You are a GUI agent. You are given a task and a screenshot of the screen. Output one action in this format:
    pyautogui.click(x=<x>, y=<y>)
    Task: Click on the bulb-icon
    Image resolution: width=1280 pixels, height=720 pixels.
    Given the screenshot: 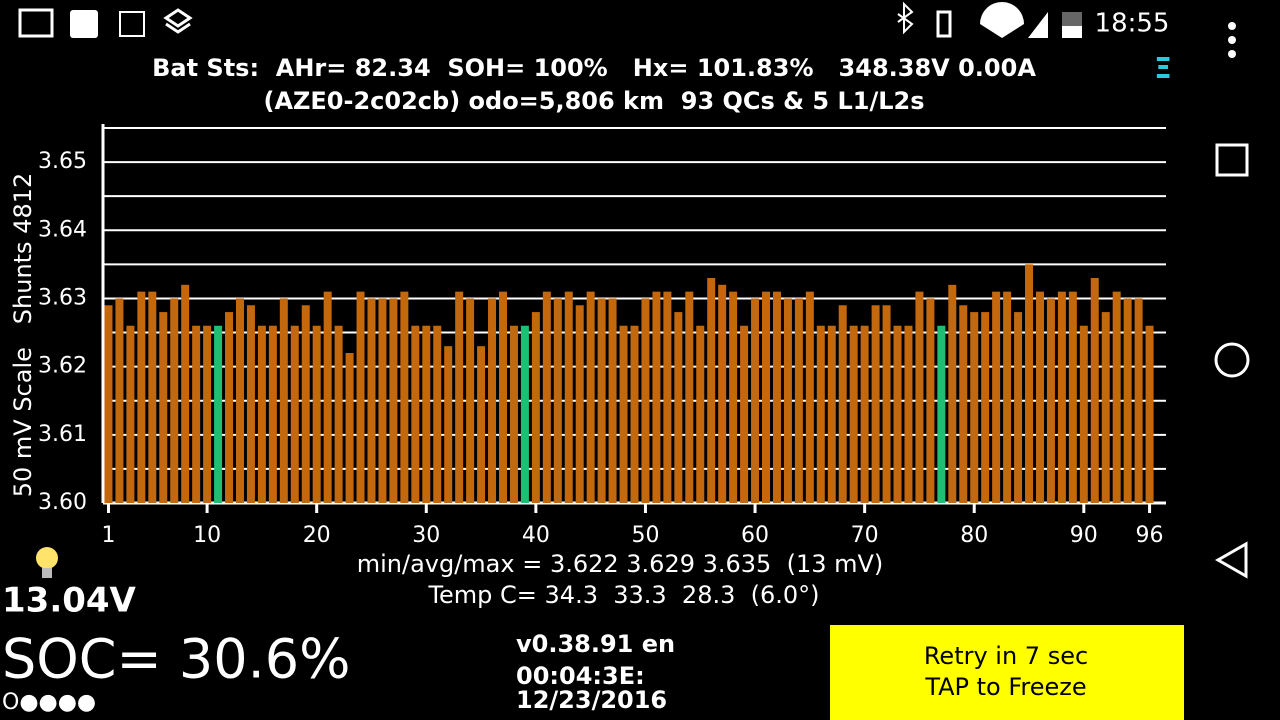 What is the action you would take?
    pyautogui.click(x=47, y=562)
    